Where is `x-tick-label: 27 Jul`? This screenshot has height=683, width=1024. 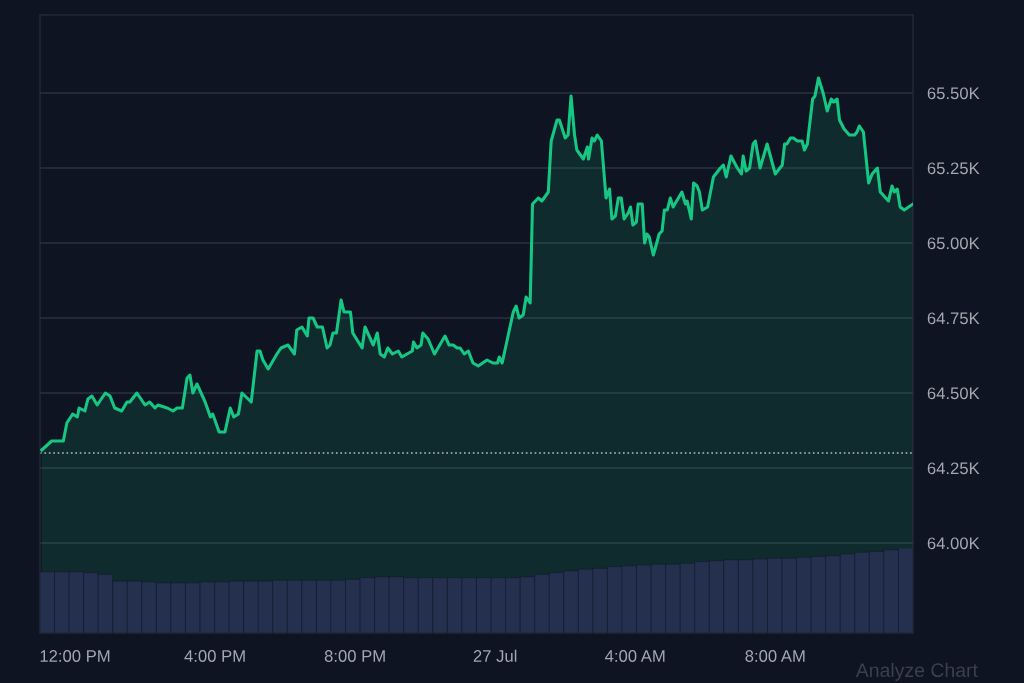 x-tick-label: 27 Jul is located at coordinates (495, 655).